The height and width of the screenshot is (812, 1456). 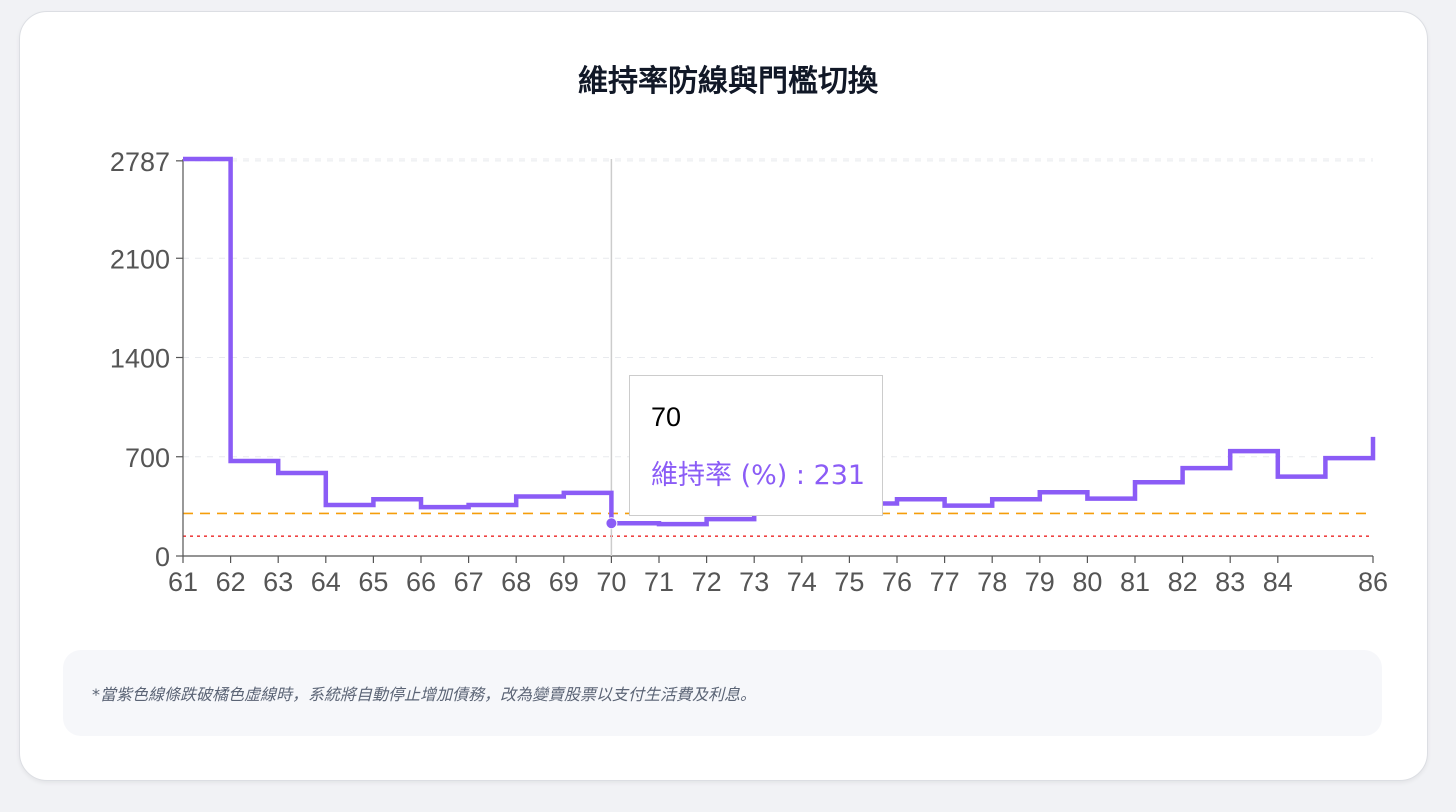 I want to click on x-tick-label: 84, so click(x=1278, y=582).